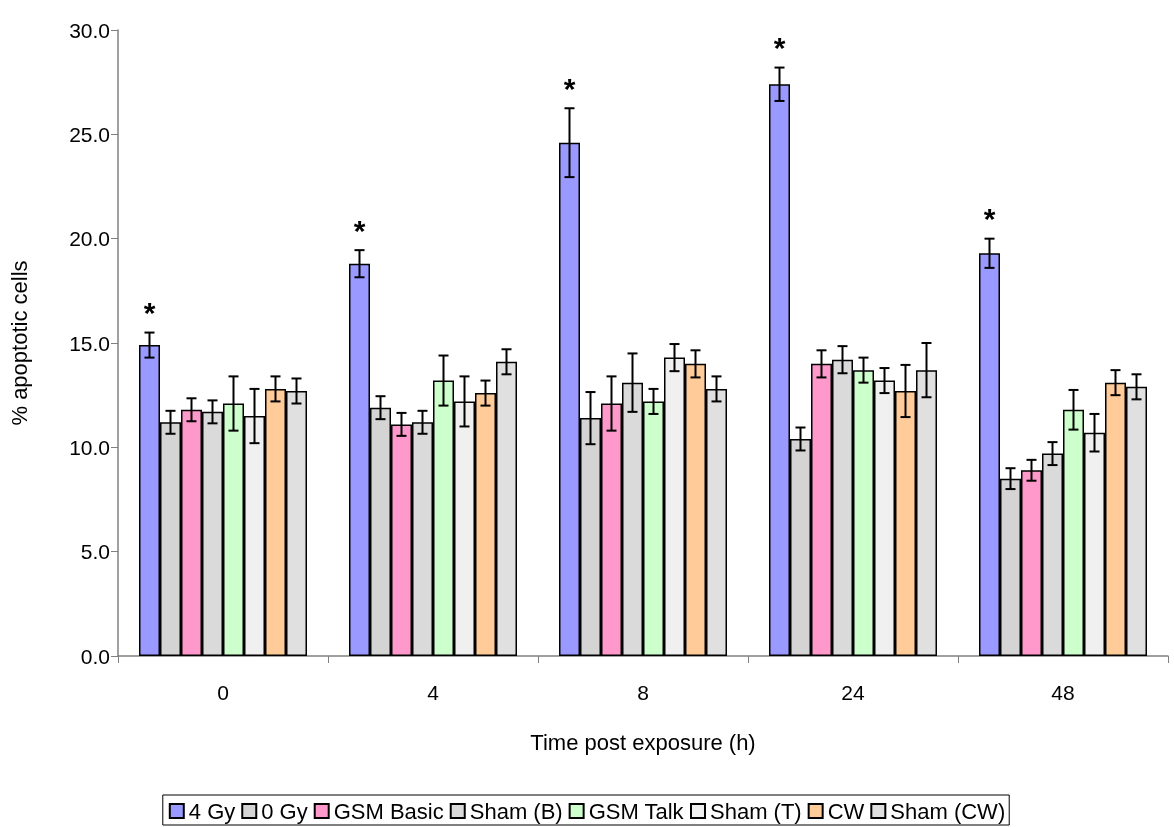  I want to click on legend-label: GSM Basic, so click(388, 811).